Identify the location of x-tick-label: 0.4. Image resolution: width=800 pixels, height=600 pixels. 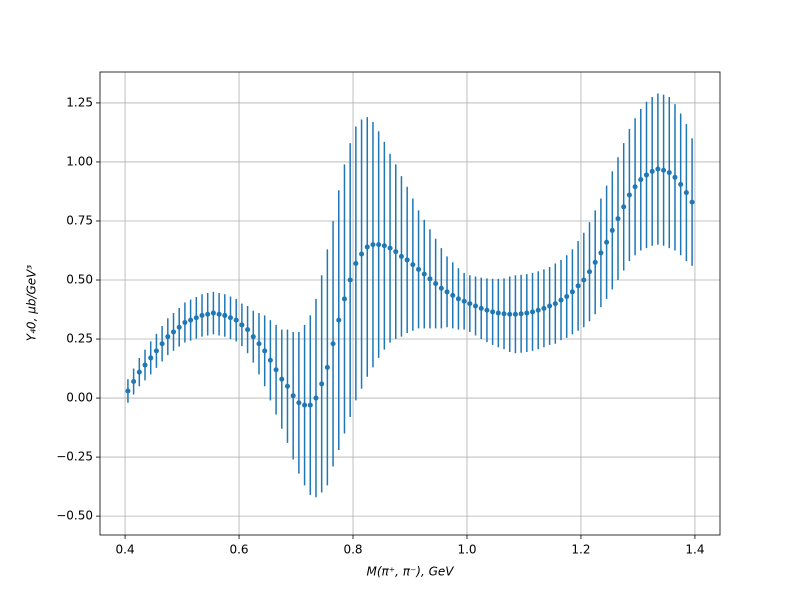
(125, 550).